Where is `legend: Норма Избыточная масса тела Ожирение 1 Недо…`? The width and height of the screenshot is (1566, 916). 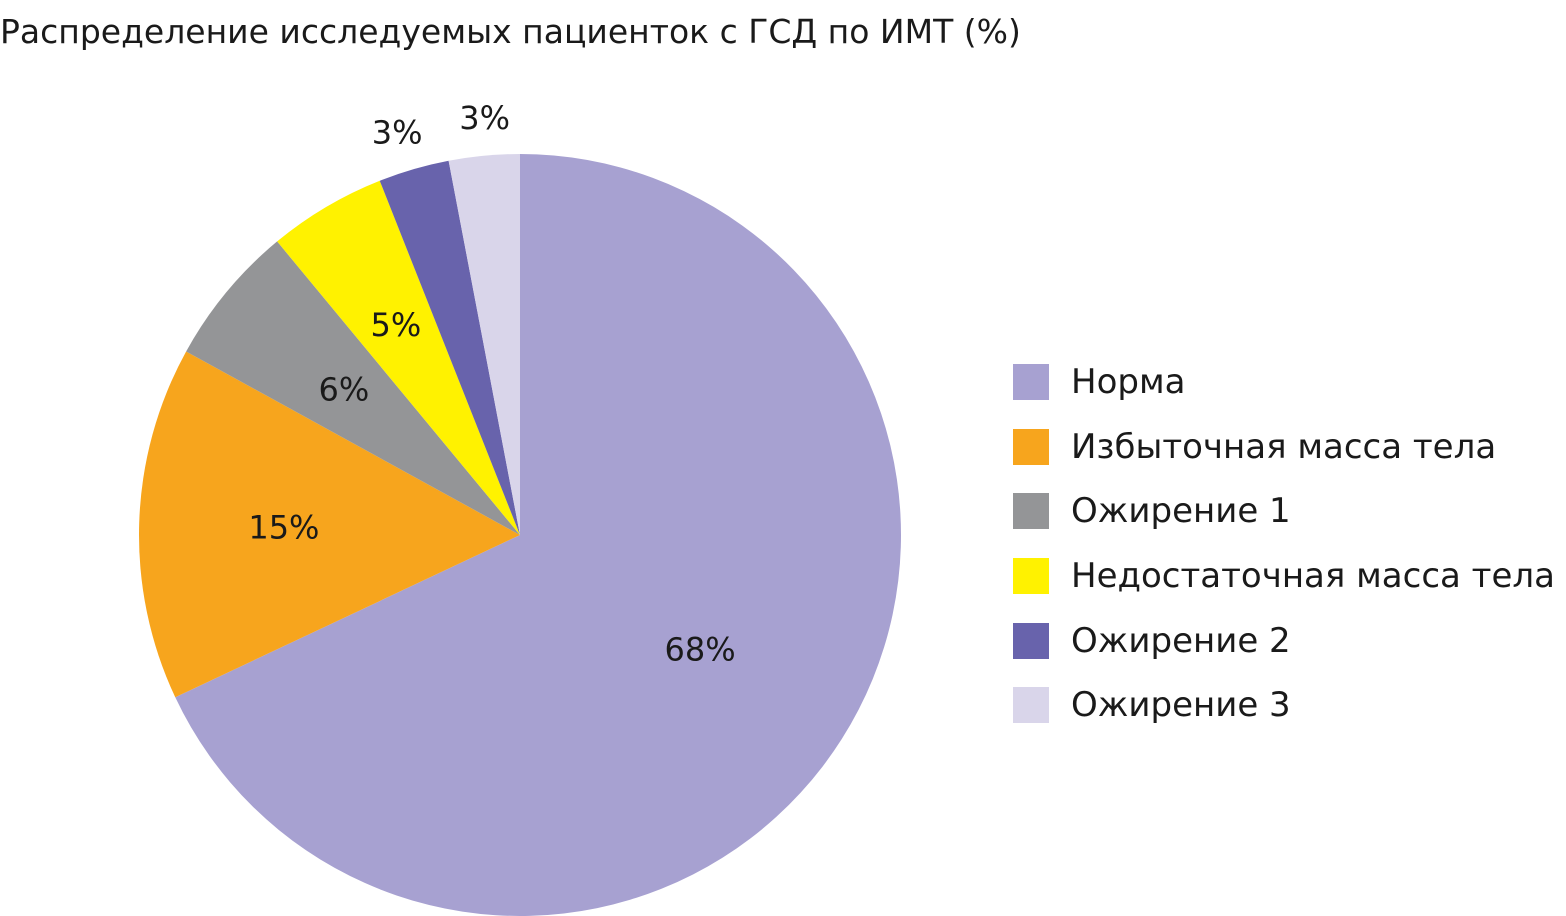
legend: Норма Избыточная масса тела Ожирение 1 Недо… is located at coordinates (1284, 544).